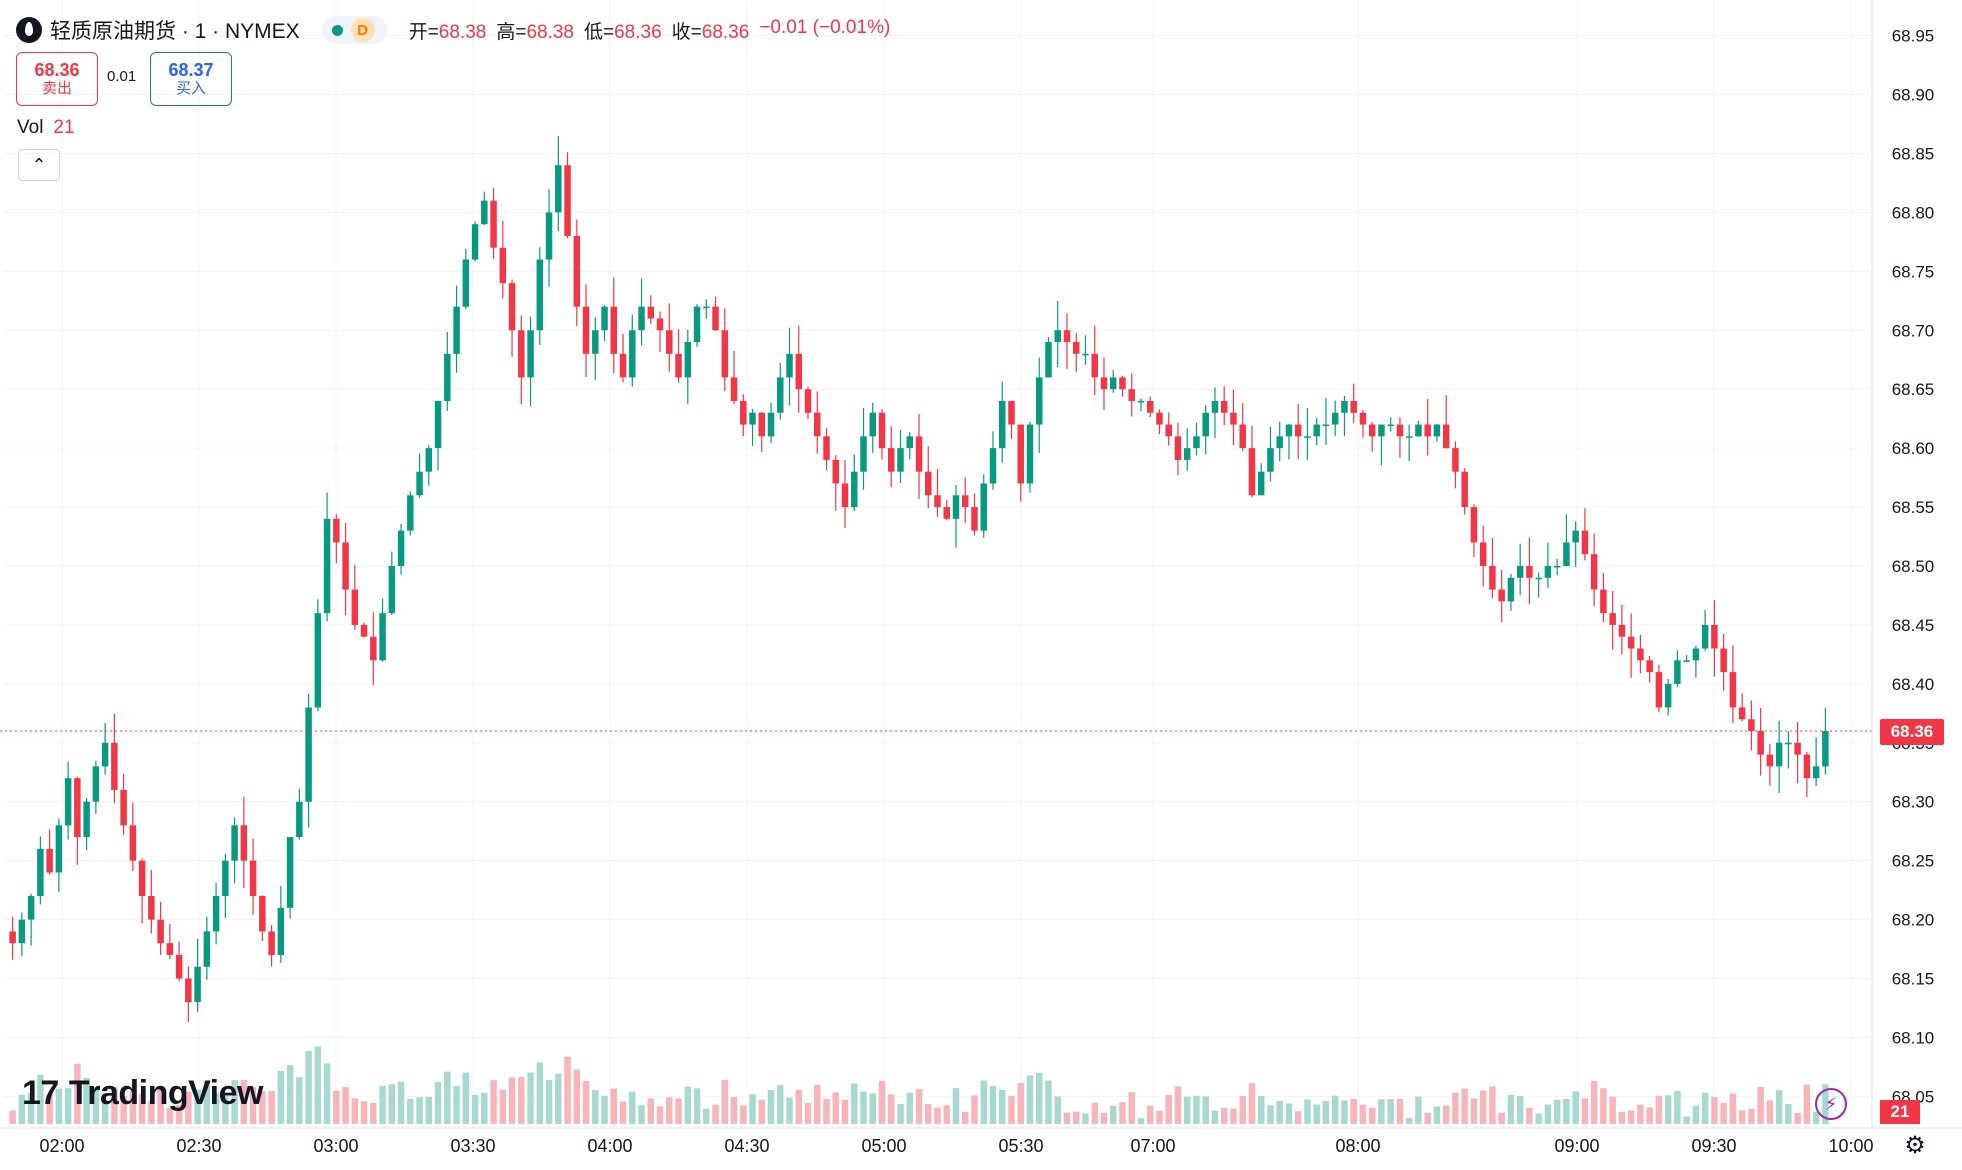  Describe the element at coordinates (175, 31) in the screenshot. I see `symbol-title: 轻质原油期货 · 1 · NYMEX` at that location.